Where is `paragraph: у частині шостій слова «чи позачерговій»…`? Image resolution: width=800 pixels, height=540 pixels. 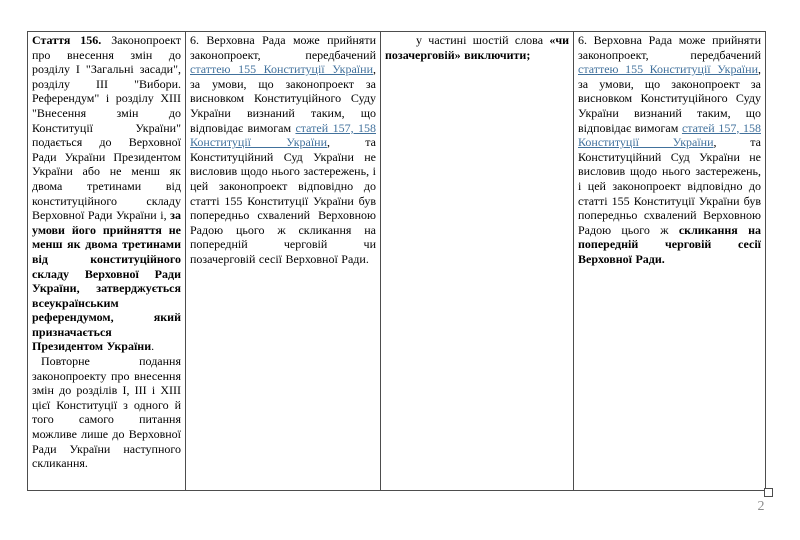 paragraph: у частині шостій слова «чи позачерговій»… is located at coordinates (477, 47).